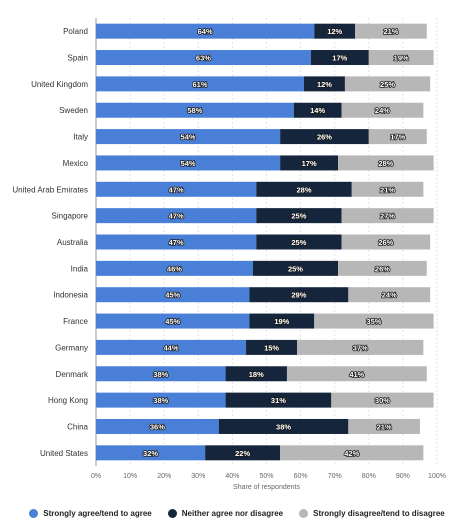  What do you see at coordinates (80, 137) in the screenshot?
I see `category-label-italy: Italy` at bounding box center [80, 137].